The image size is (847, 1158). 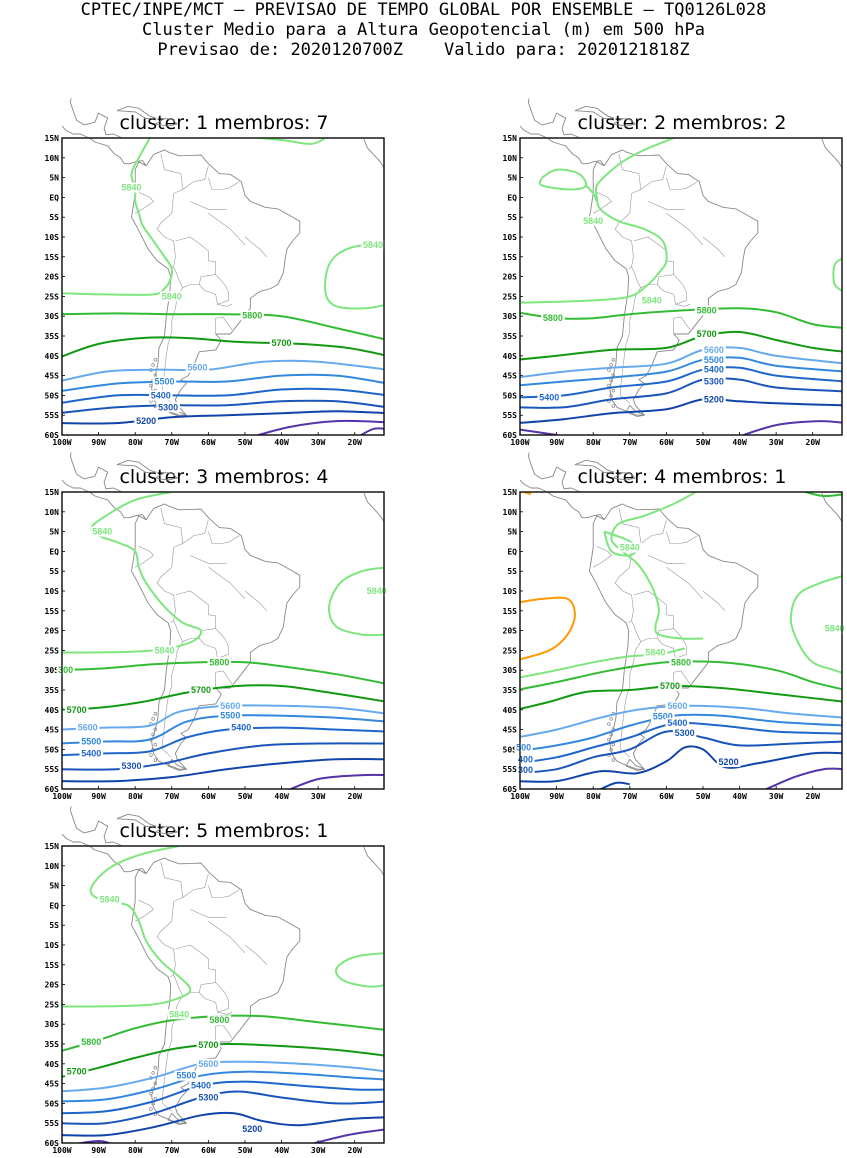 I want to click on panel-title-cluster-3: cluster: 3 membros: 4, so click(x=224, y=477).